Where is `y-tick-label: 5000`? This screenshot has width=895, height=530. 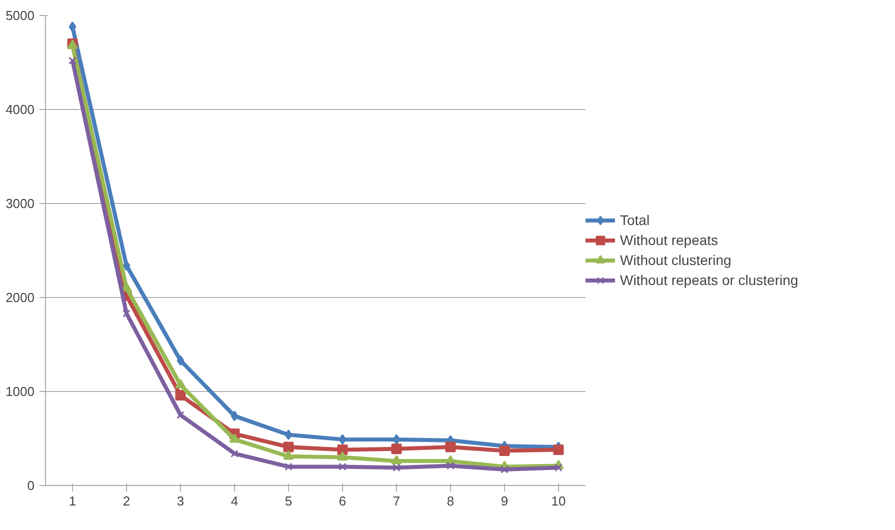
y-tick-label: 5000 is located at coordinates (20, 15).